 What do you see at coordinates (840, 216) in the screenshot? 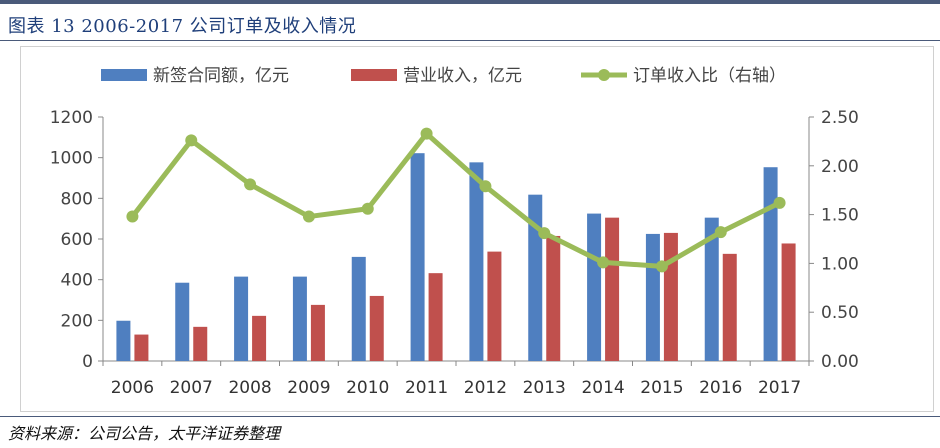
I see `right-tick-label: 1.50` at bounding box center [840, 216].